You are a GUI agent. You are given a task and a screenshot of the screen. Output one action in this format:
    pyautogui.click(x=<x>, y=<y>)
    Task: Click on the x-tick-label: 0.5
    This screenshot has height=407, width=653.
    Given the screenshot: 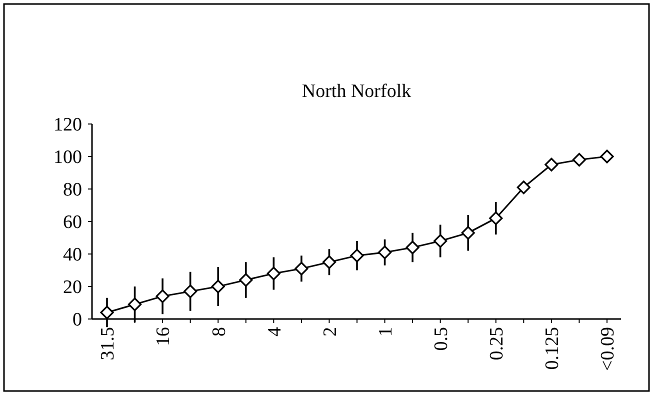 What is the action you would take?
    pyautogui.click(x=441, y=339)
    